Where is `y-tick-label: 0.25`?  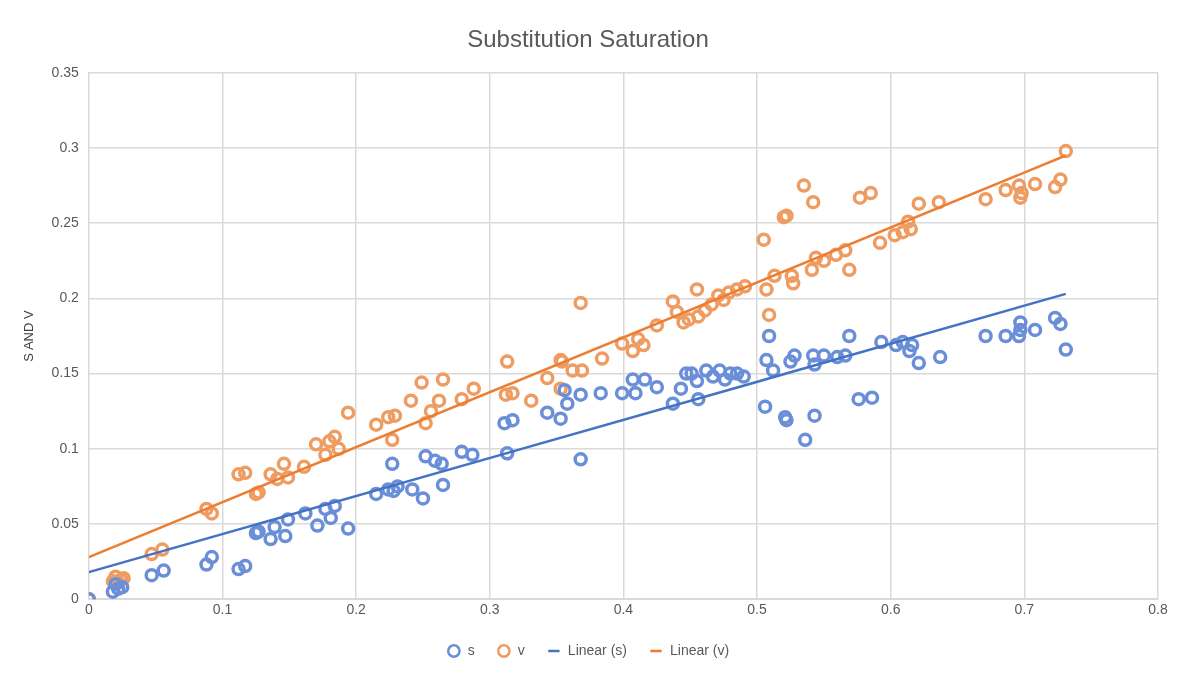 y-tick-label: 0.25 is located at coordinates (65, 222).